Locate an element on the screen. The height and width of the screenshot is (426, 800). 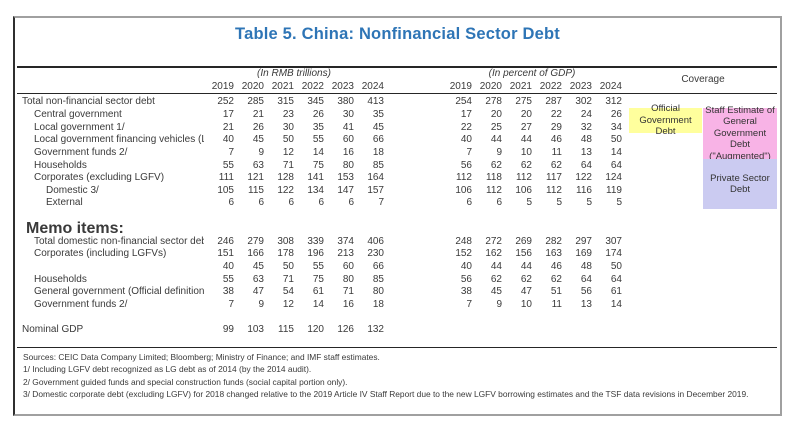
cell-rmb: 122 is located at coordinates (285, 190).